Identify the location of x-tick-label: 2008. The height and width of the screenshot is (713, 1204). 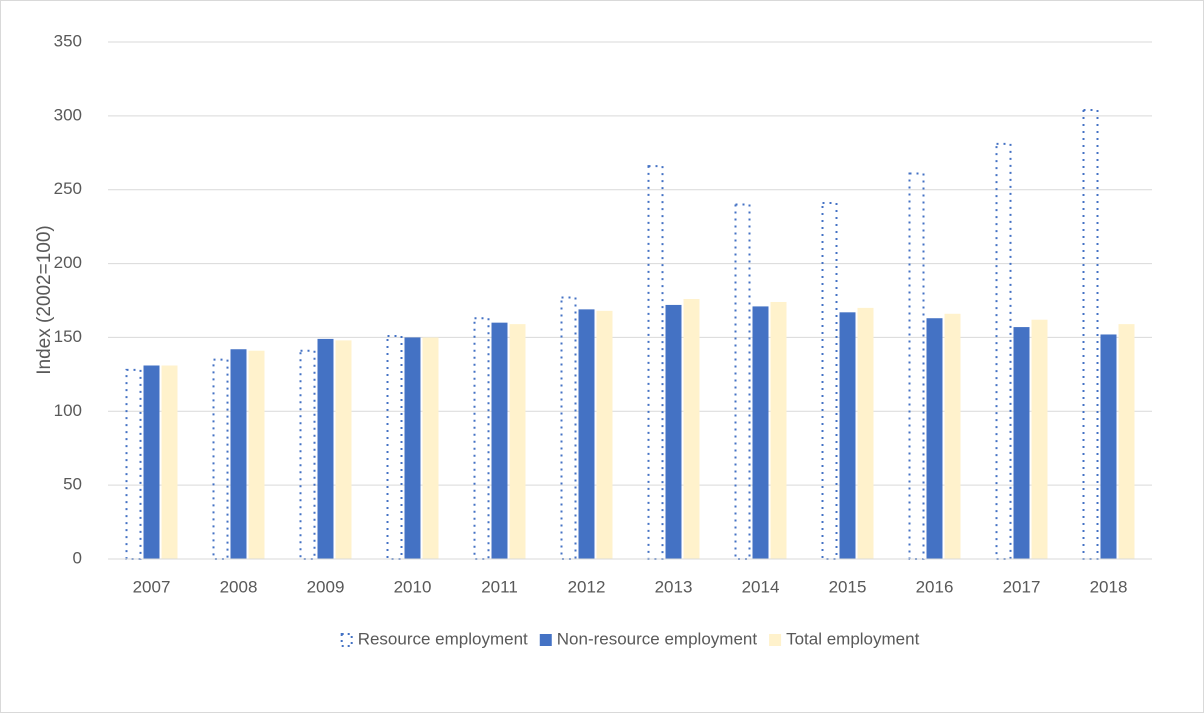
(239, 586).